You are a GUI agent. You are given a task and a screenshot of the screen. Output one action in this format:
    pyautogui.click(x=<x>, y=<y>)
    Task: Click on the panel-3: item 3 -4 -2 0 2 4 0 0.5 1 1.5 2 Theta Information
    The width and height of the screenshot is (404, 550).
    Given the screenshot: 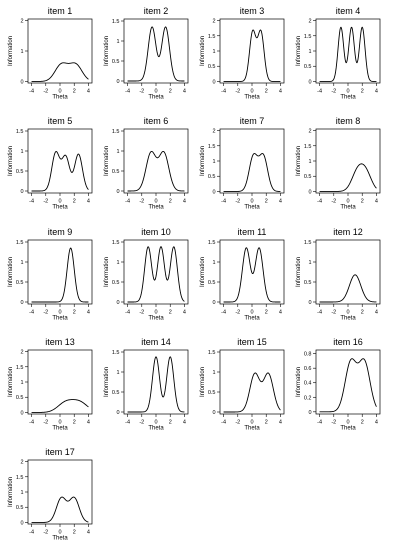 What is the action you would take?
    pyautogui.click(x=242, y=53)
    